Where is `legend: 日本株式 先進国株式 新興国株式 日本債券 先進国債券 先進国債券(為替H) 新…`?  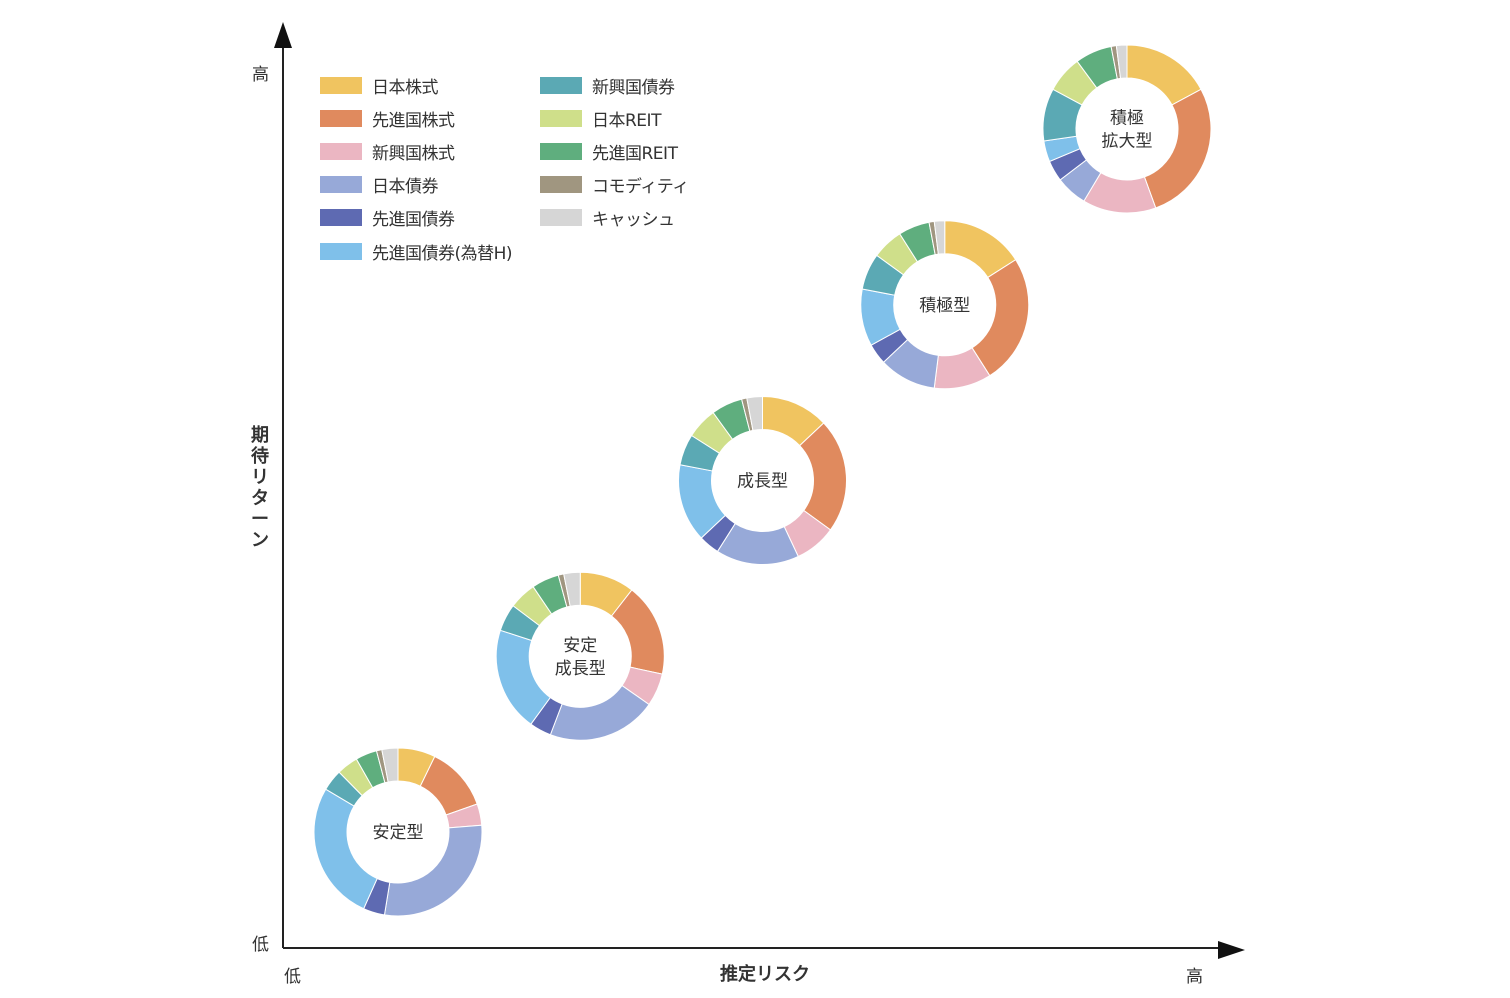
legend: 日本株式 先進国株式 新興国株式 日本債券 先進国債券 先進国債券(為替H) 新… is located at coordinates (530, 174).